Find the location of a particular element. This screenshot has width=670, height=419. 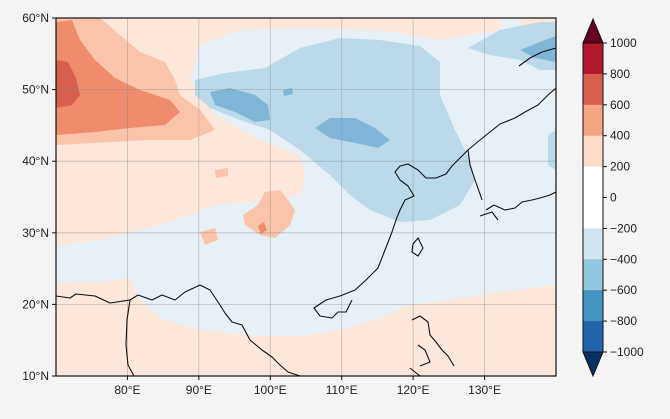

field-dark-red-nw is located at coordinates (68, 84).